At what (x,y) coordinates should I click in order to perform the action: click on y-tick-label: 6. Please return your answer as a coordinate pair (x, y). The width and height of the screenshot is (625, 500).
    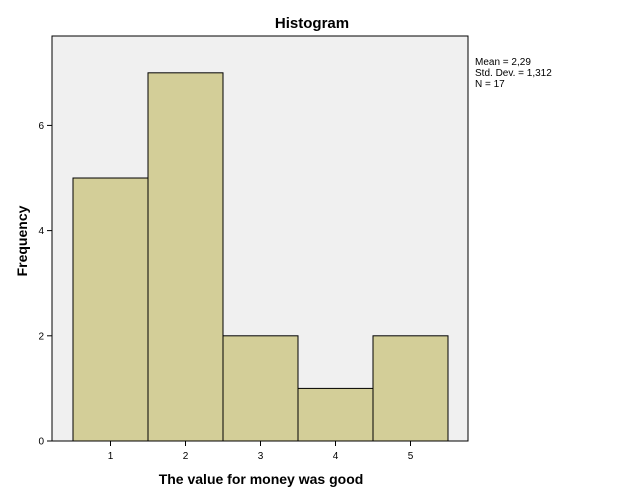
    Looking at the image, I should click on (41, 126).